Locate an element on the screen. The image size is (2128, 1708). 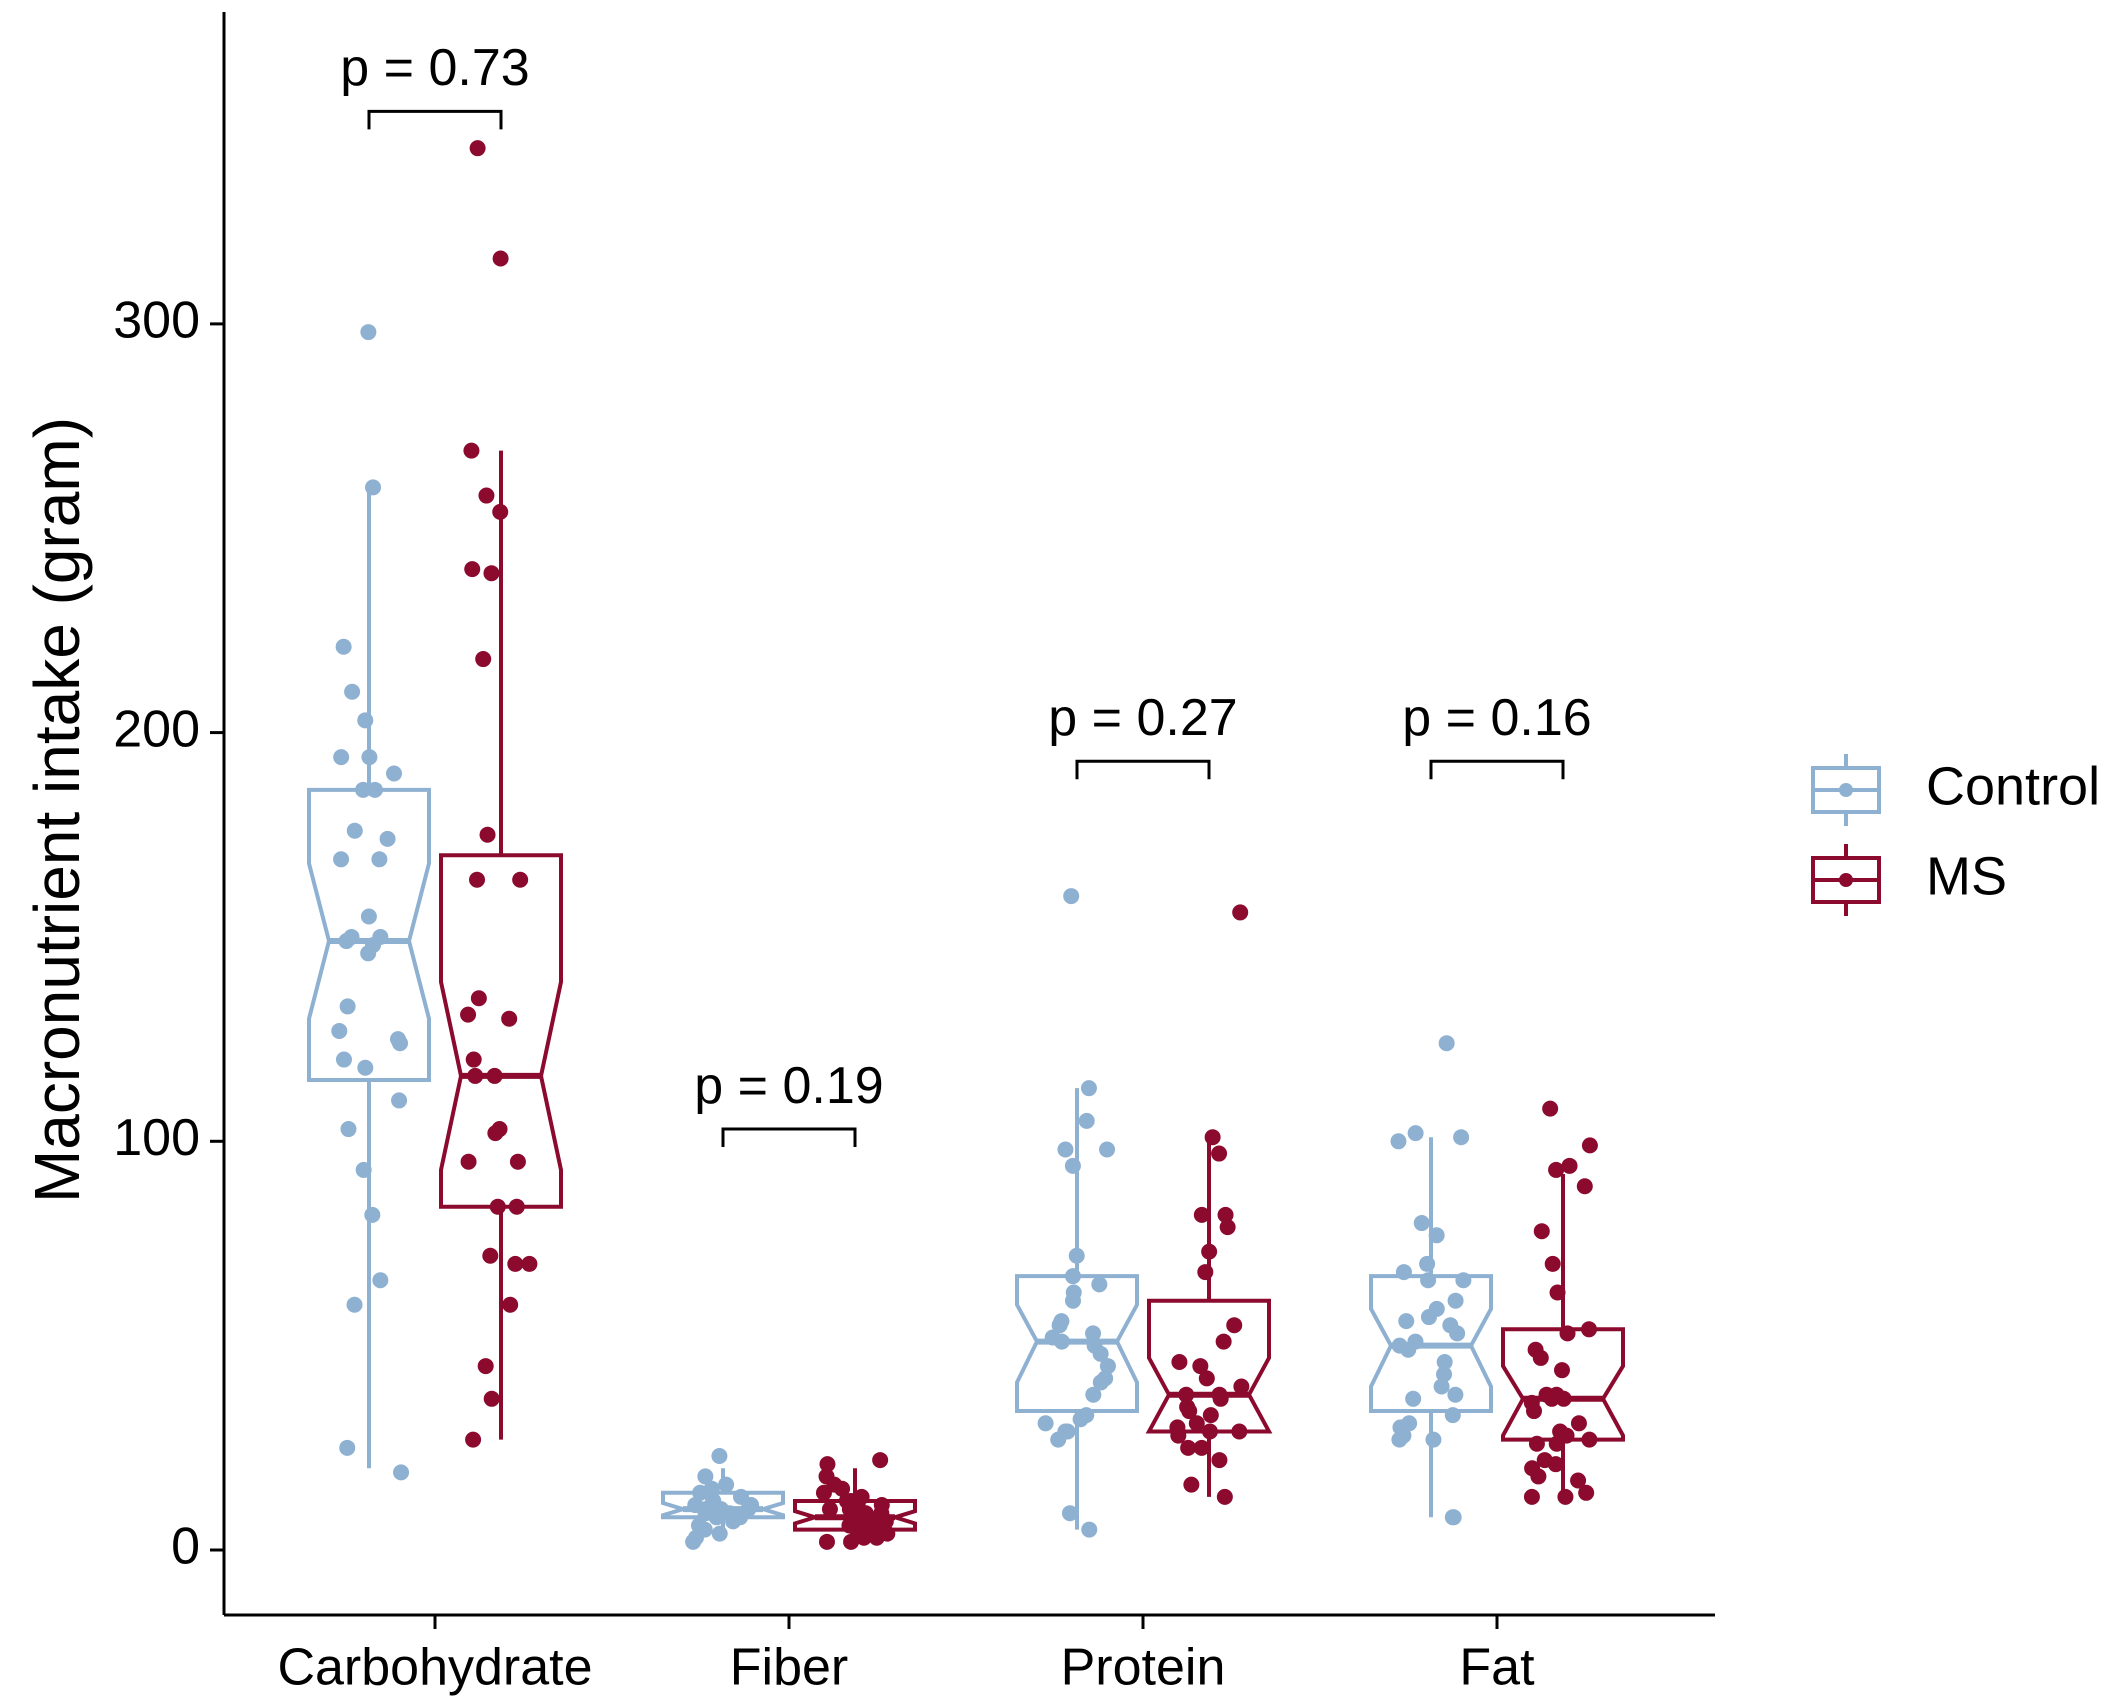
y-tick-label: 0 is located at coordinates (185, 1547).